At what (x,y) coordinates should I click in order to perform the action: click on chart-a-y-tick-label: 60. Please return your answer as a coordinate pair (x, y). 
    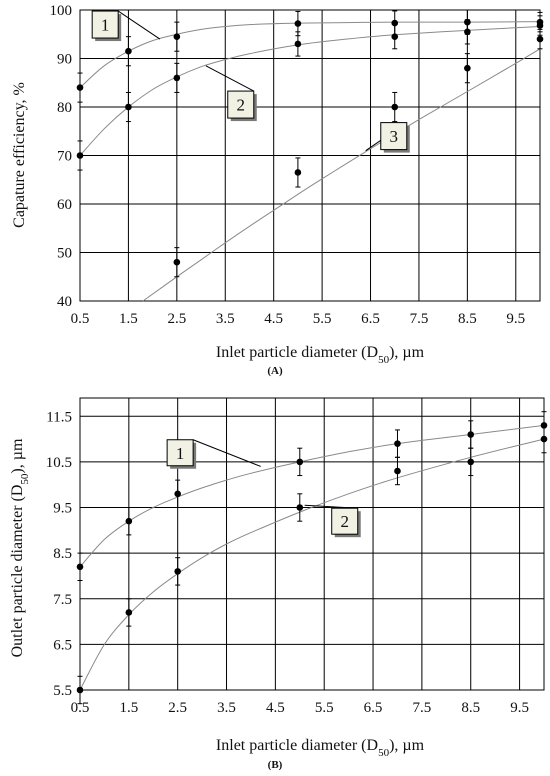
    Looking at the image, I should click on (64, 205).